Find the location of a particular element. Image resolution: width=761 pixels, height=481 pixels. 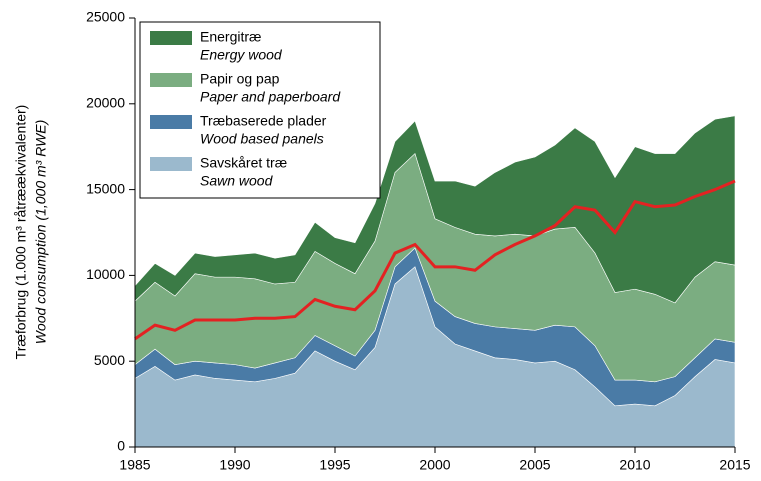

y-tick-label: 15000 is located at coordinates (105, 188).